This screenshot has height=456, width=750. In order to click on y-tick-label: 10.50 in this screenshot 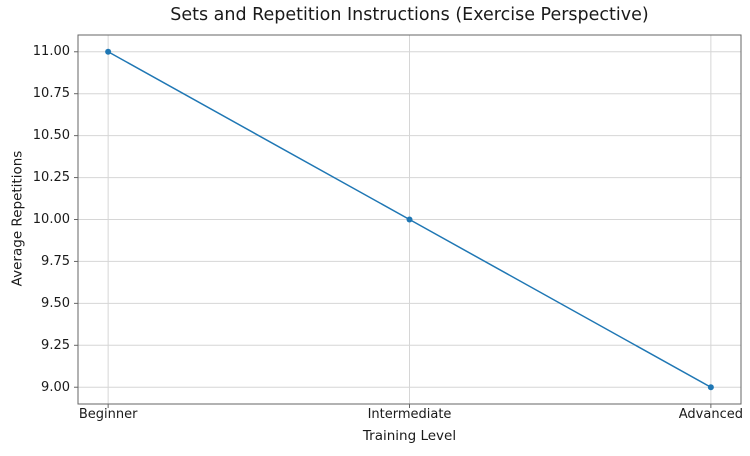, I will do `click(51, 136)`.